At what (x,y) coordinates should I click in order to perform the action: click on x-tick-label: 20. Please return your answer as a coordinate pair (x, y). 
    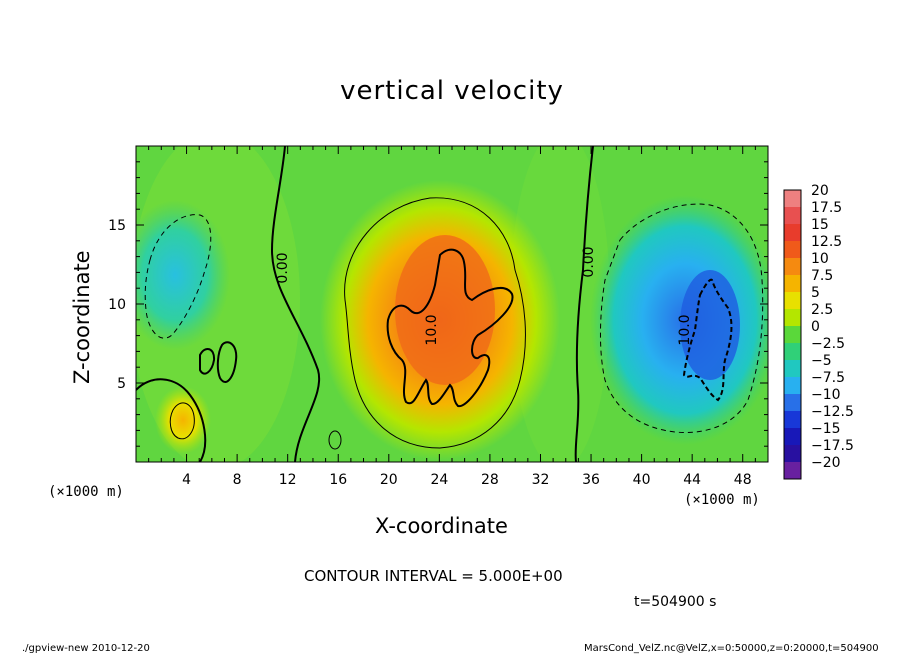
    Looking at the image, I should click on (389, 480).